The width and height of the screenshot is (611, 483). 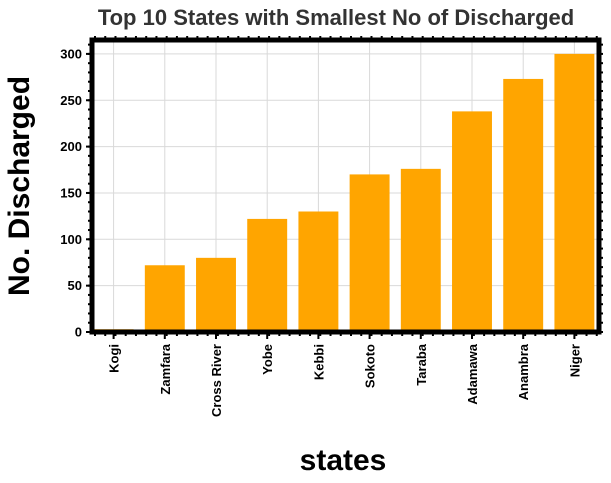 What do you see at coordinates (216, 294) in the screenshot?
I see `bar-cross-river` at bounding box center [216, 294].